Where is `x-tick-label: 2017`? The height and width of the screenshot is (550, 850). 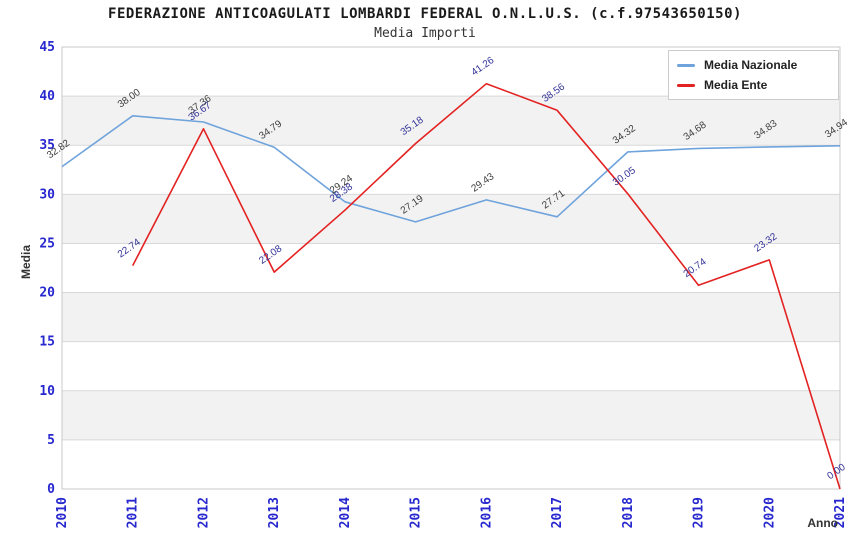
x-tick-label: 2017 is located at coordinates (557, 512).